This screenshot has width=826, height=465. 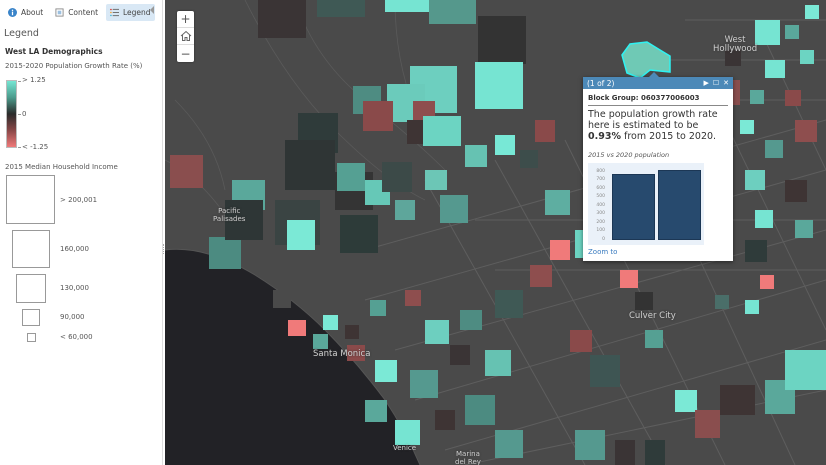 I want to click on tab-content-label: Content, so click(x=83, y=12).